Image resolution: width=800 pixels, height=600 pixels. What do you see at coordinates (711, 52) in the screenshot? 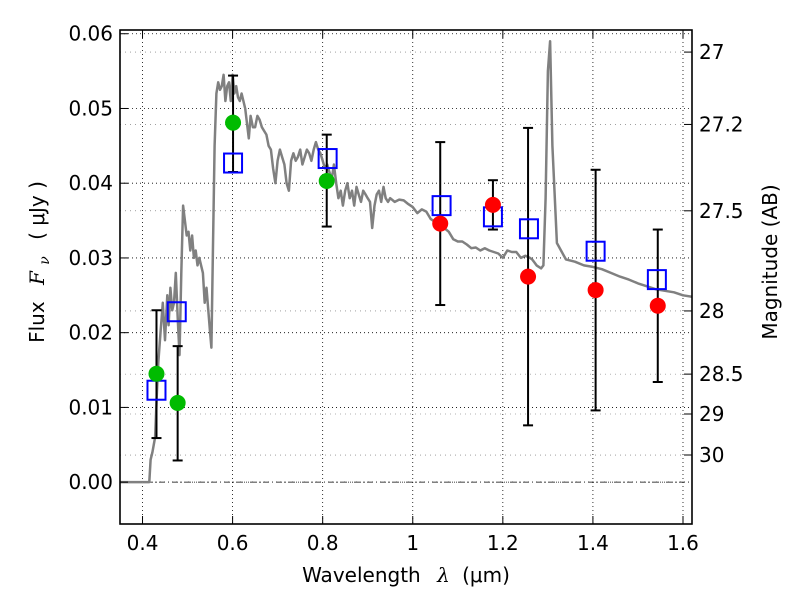
I see `y2-tick-label: 27` at bounding box center [711, 52].